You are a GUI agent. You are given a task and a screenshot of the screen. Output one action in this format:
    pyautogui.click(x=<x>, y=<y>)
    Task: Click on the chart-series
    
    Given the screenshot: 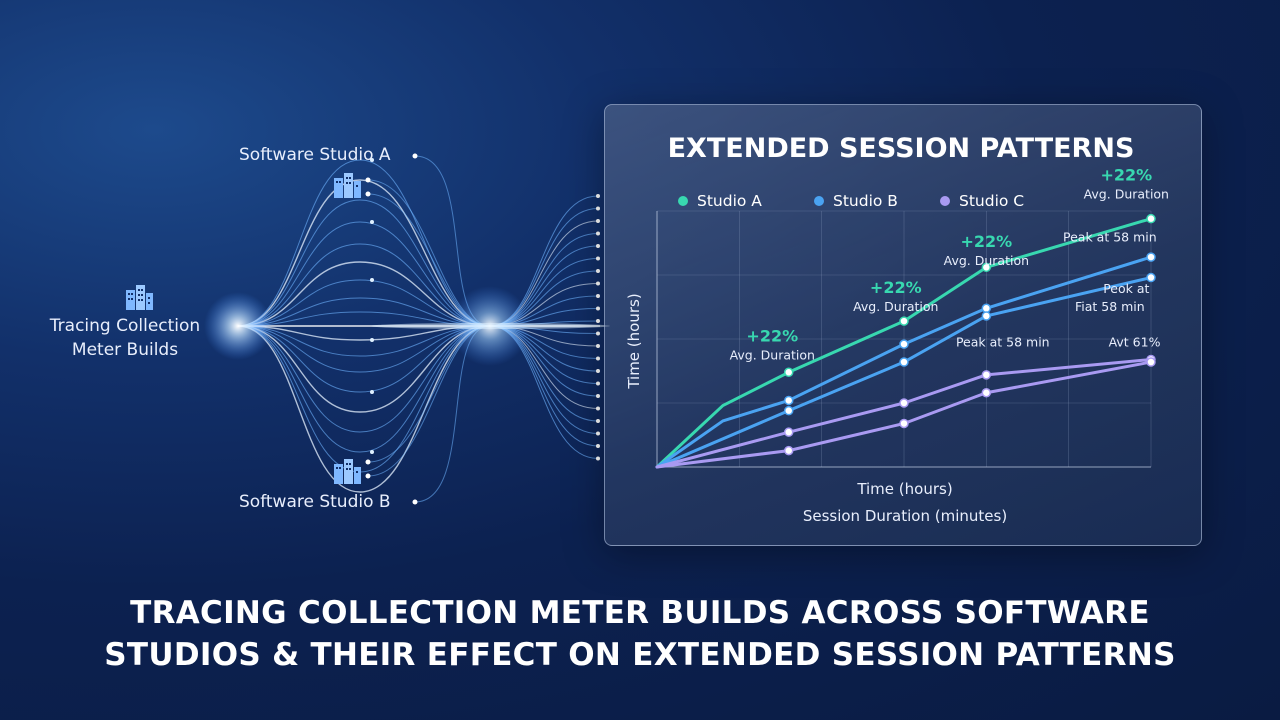 What is the action you would take?
    pyautogui.click(x=905, y=341)
    